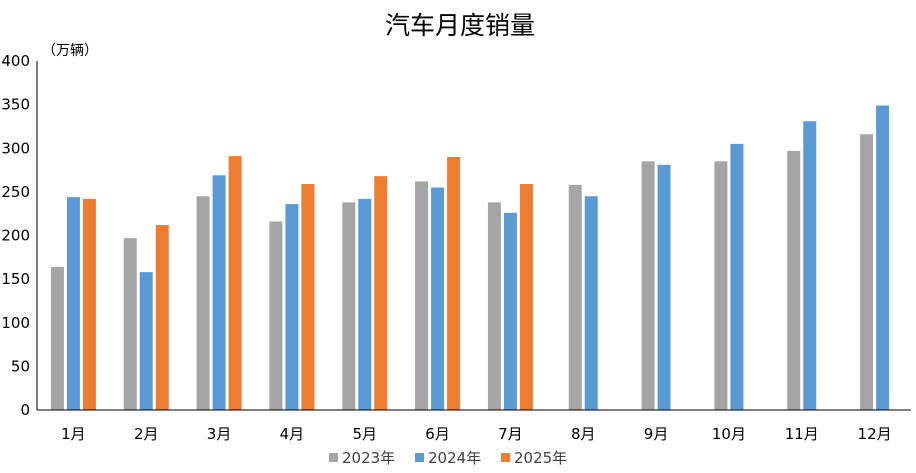 The height and width of the screenshot is (473, 916). Describe the element at coordinates (146, 434) in the screenshot. I see `x-tick-label: 2月` at that location.